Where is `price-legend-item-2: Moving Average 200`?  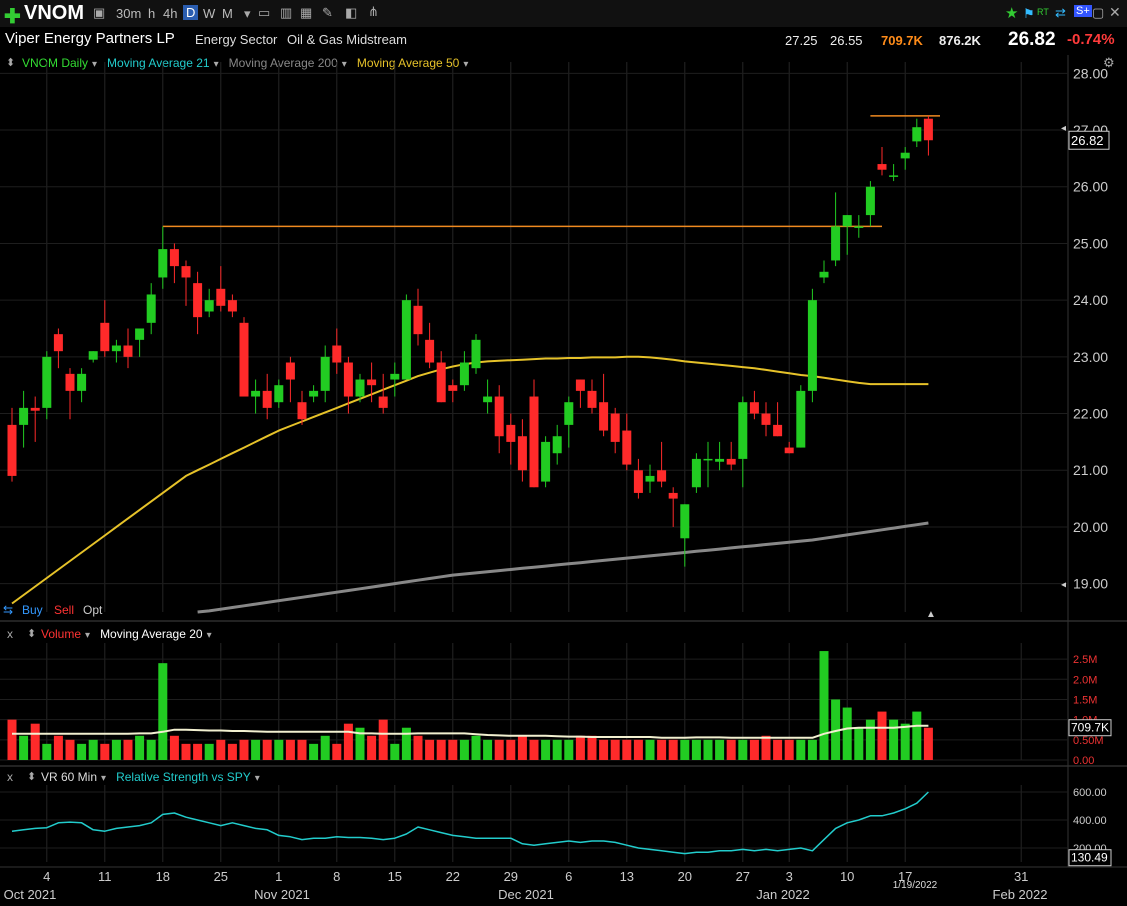 price-legend-item-2: Moving Average 200 is located at coordinates (283, 63).